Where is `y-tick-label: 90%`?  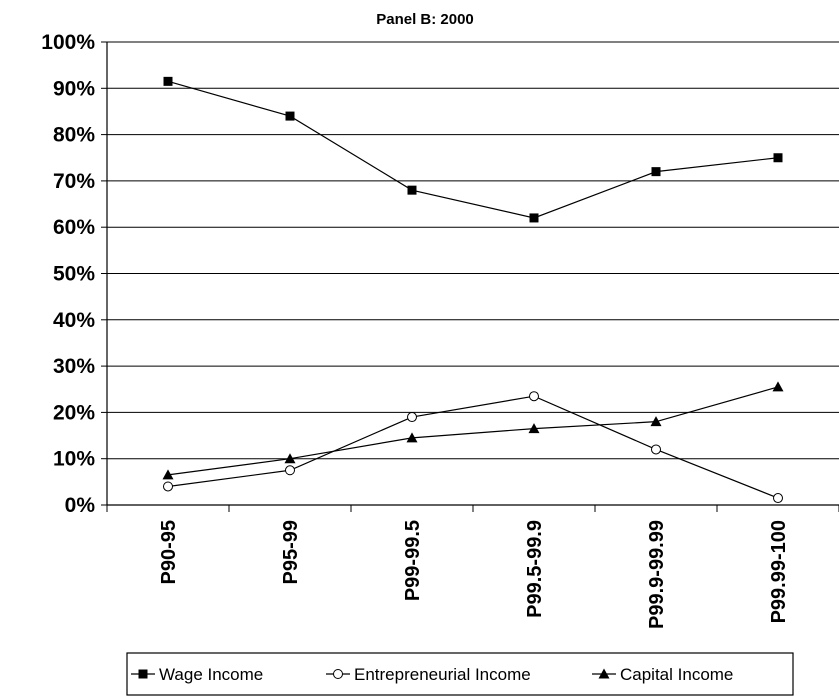
y-tick-label: 90% is located at coordinates (74, 88).